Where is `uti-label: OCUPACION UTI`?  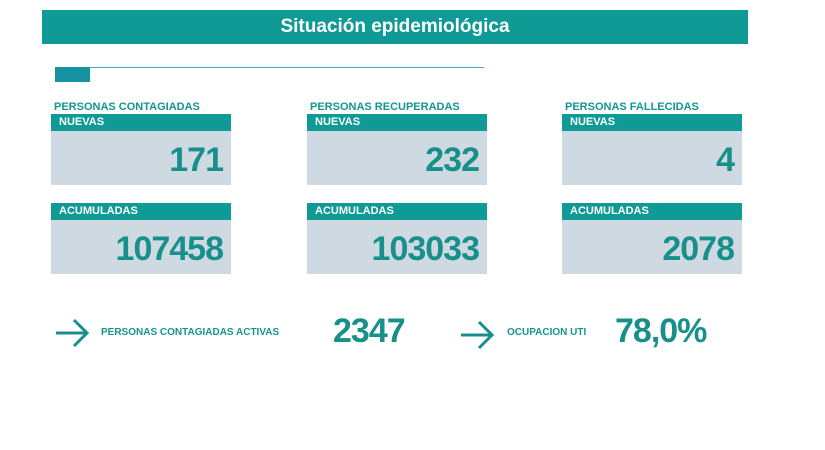
uti-label: OCUPACION UTI is located at coordinates (547, 332).